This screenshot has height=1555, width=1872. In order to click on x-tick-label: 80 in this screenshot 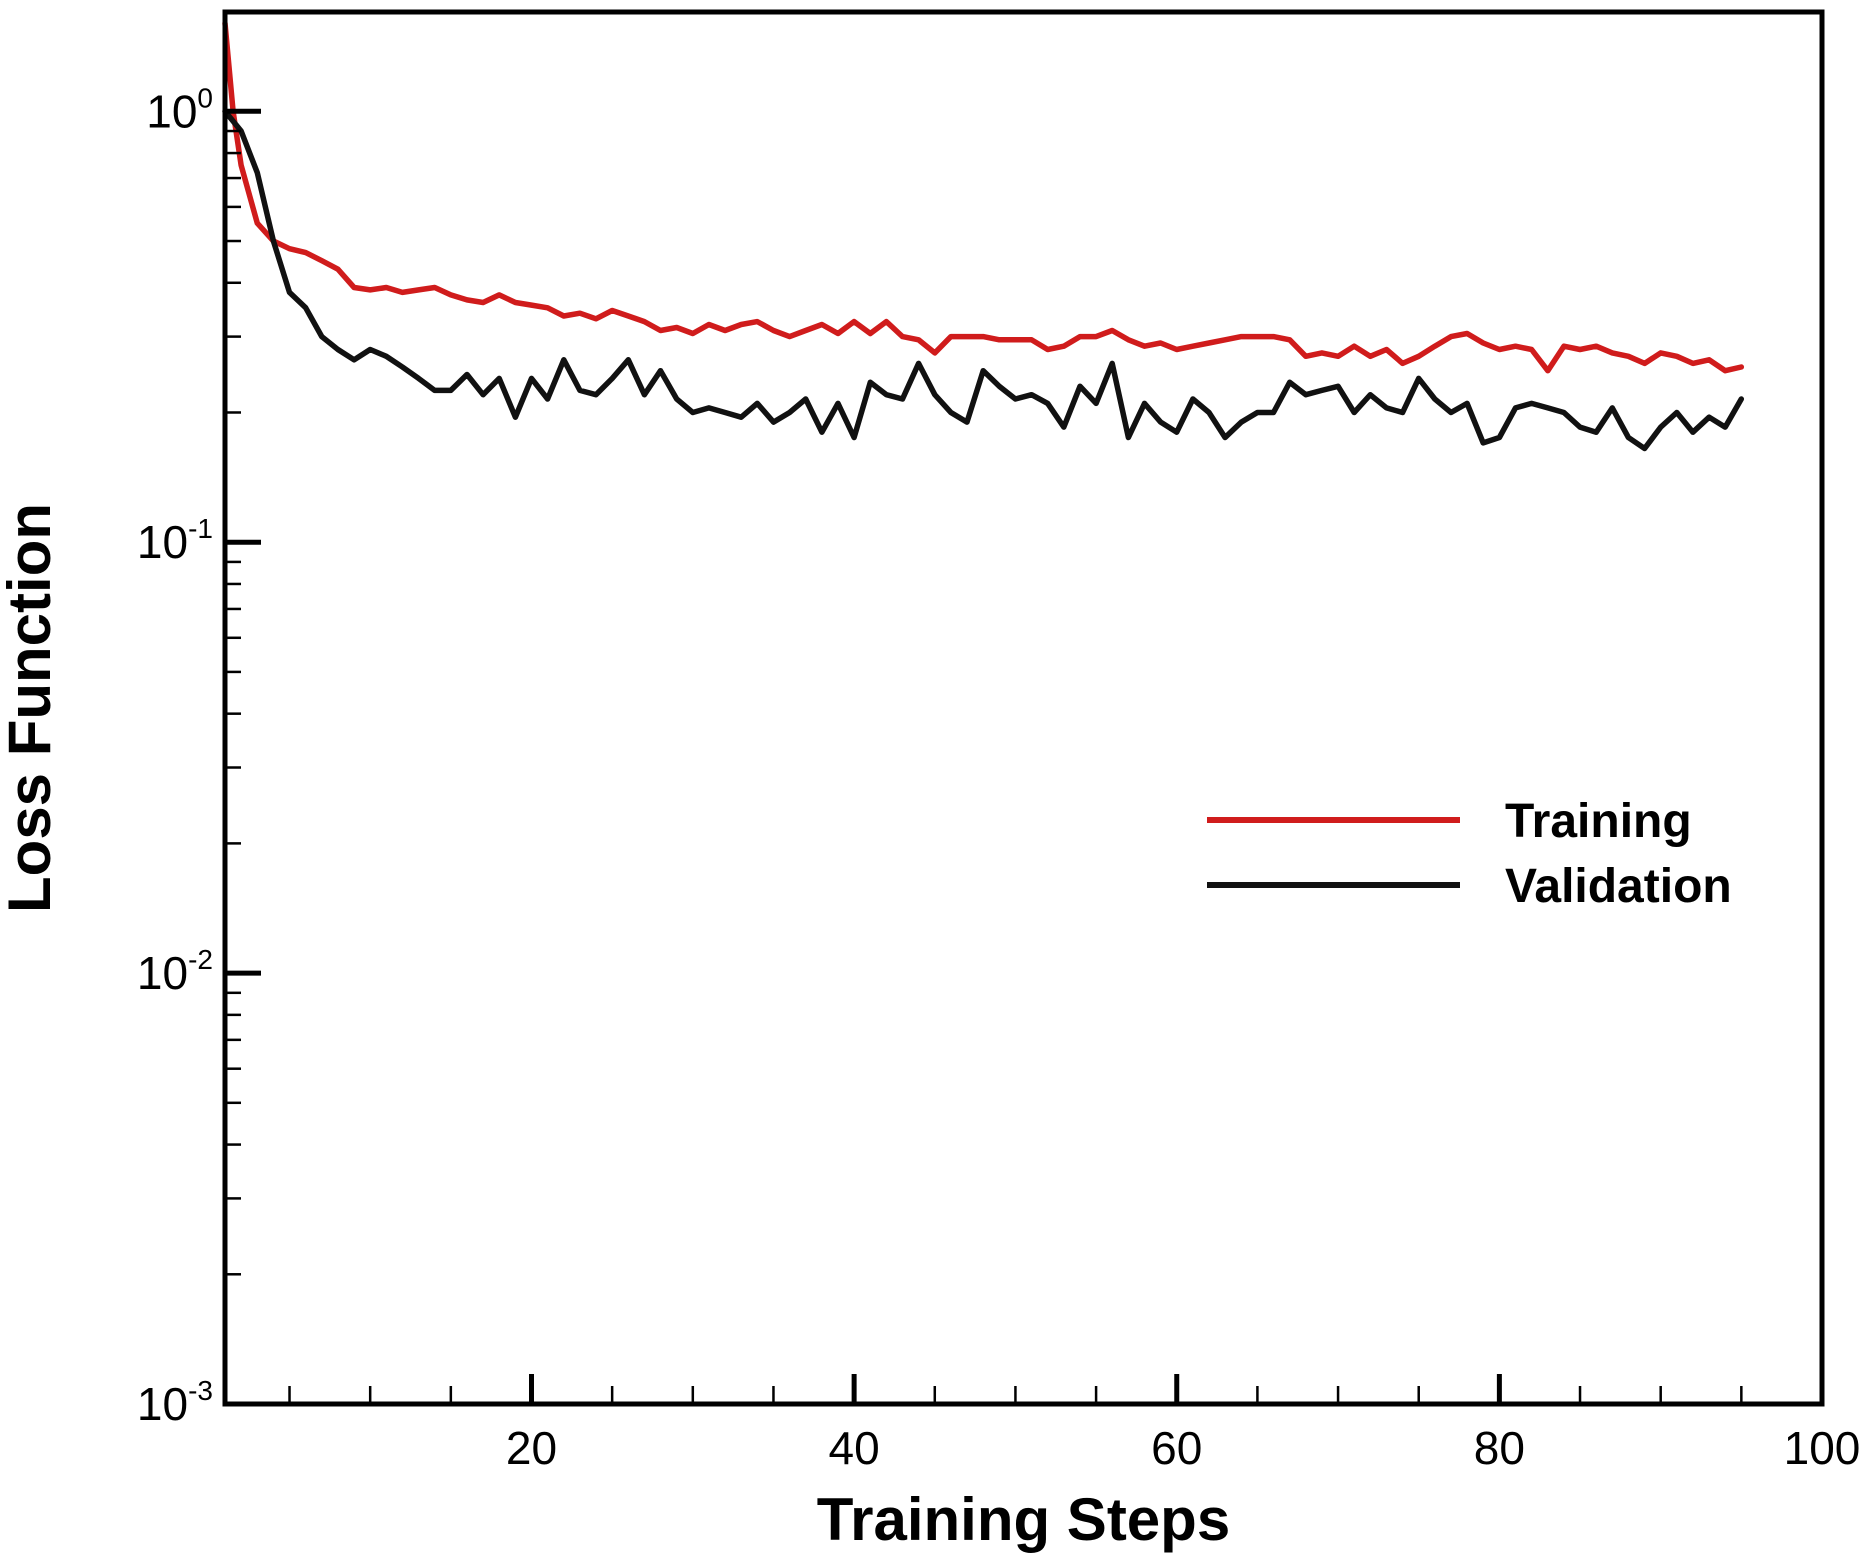, I will do `click(1499, 1448)`.